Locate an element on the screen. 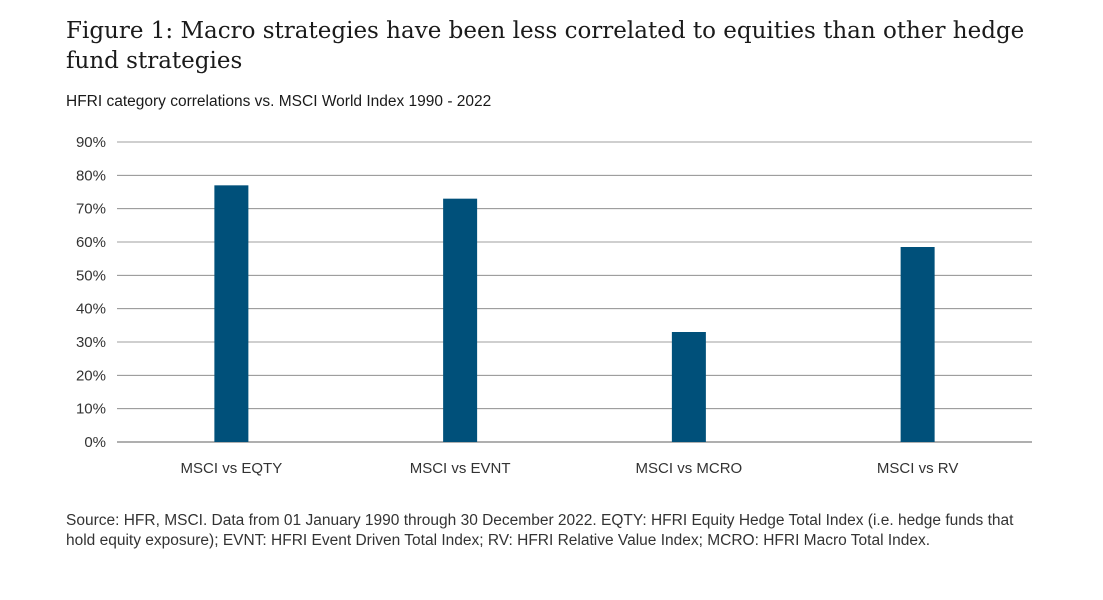  y-axis-tick-labels: 0% 10% 20% 30% 40% 50% 60% 70% 80% 90% is located at coordinates (91, 292).